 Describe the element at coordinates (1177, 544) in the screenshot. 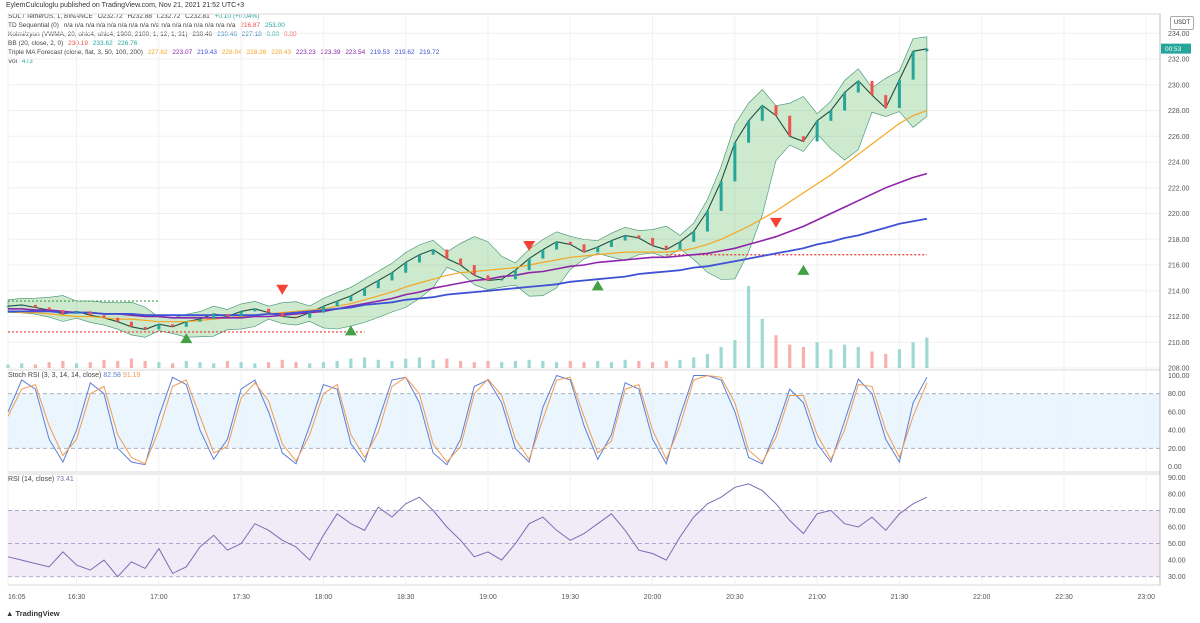

I see `rsi-tick-label: 50.00` at that location.